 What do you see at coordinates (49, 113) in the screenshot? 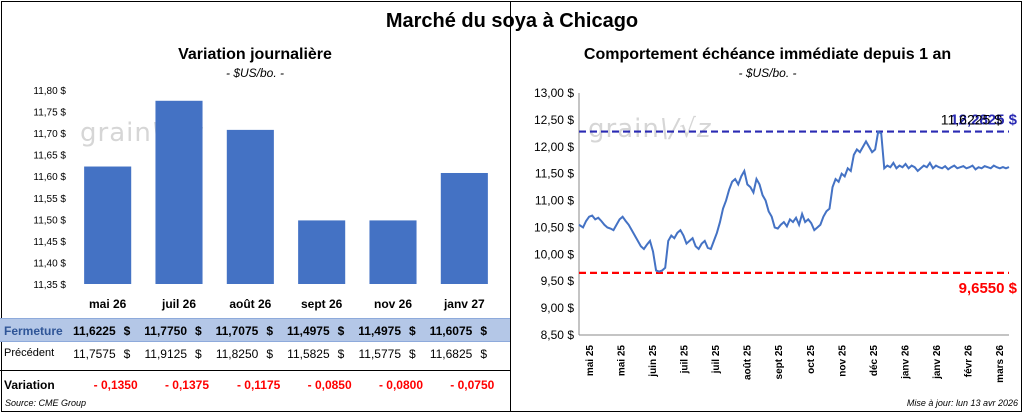
I see `y-tick-label: 11,75 $` at bounding box center [49, 113].